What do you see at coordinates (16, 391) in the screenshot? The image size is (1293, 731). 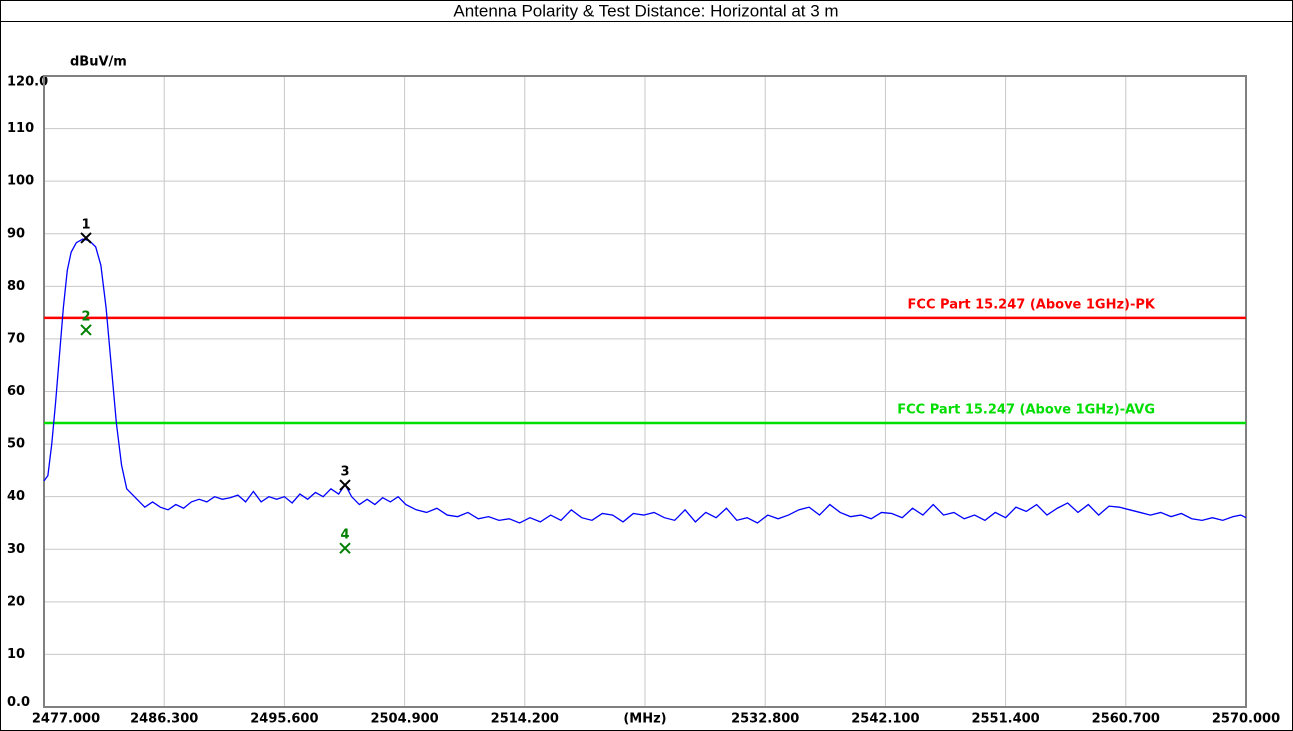 I see `y-tick-label: 60` at bounding box center [16, 391].